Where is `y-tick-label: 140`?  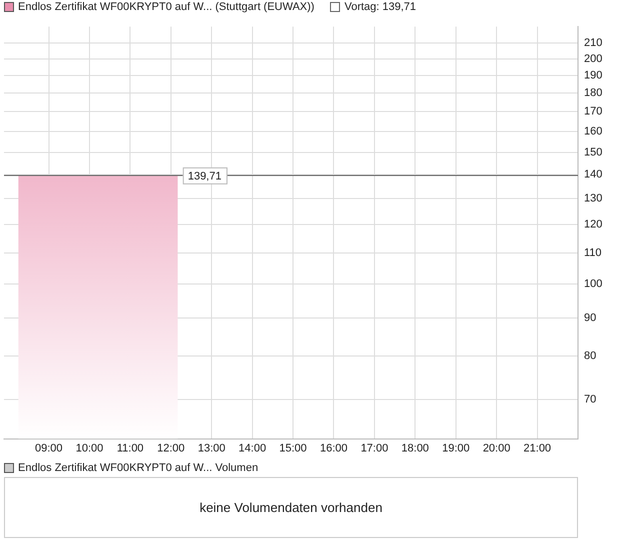 y-tick-label: 140 is located at coordinates (593, 174).